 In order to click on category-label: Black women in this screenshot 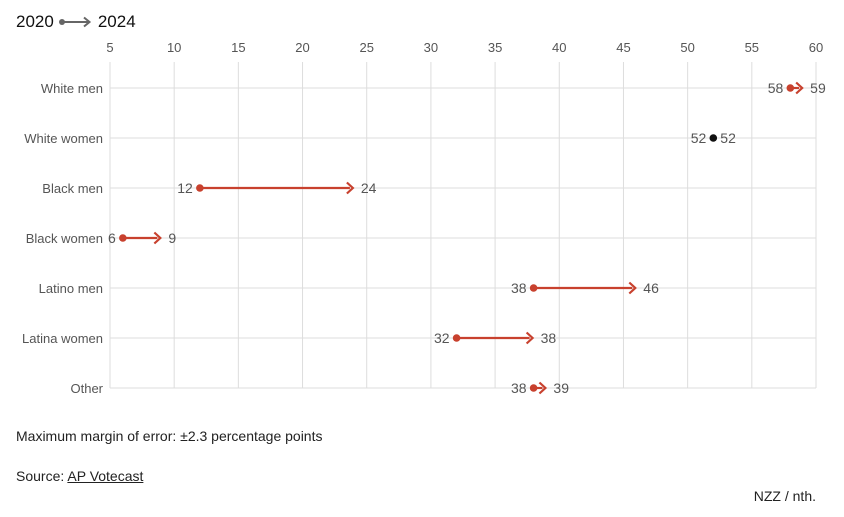, I will do `click(64, 238)`.